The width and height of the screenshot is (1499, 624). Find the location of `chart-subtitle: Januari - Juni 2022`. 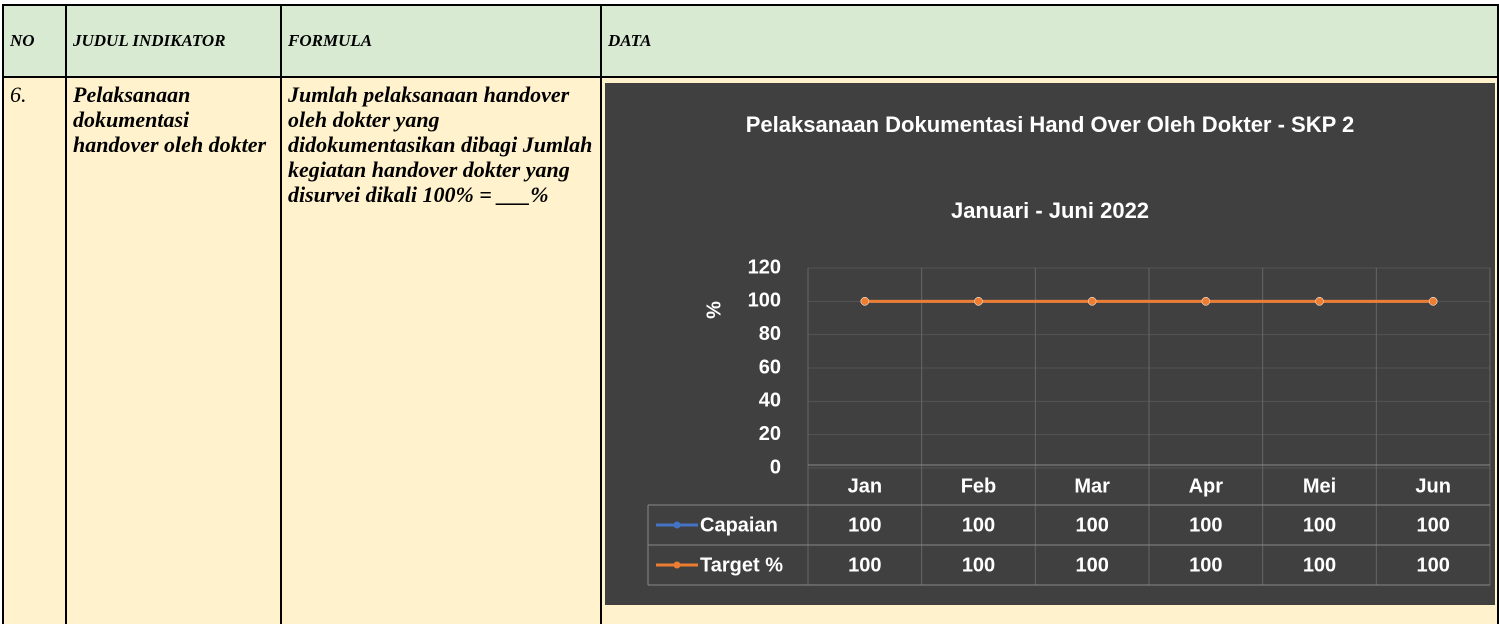

chart-subtitle: Januari - Juni 2022 is located at coordinates (1050, 210).